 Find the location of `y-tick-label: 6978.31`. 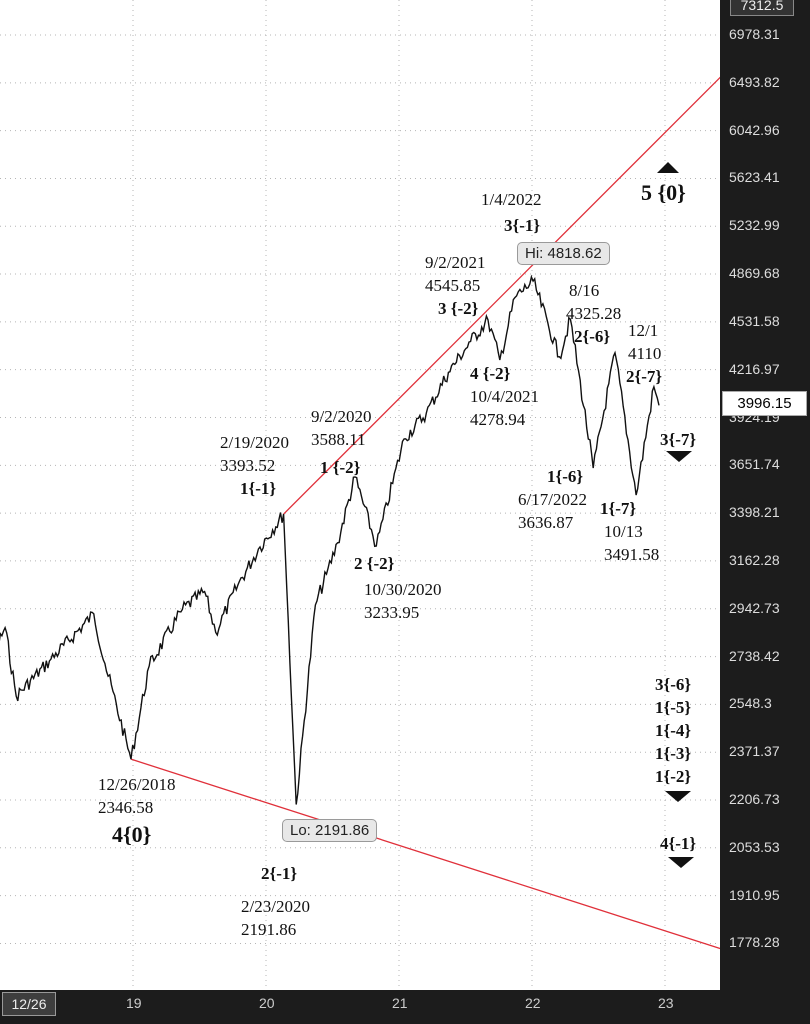

y-tick-label: 6978.31 is located at coordinates (754, 34).